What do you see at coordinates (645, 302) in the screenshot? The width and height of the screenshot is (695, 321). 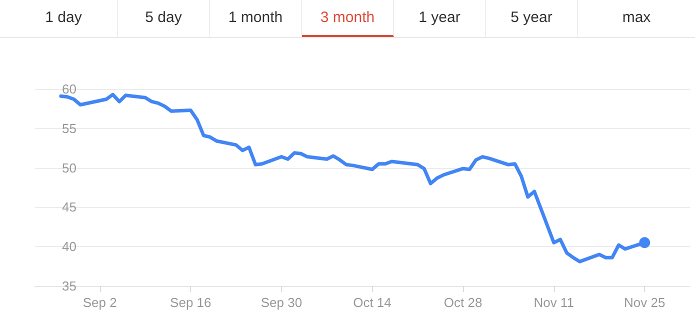 I see `x-tick-label: Nov 25` at bounding box center [645, 302].